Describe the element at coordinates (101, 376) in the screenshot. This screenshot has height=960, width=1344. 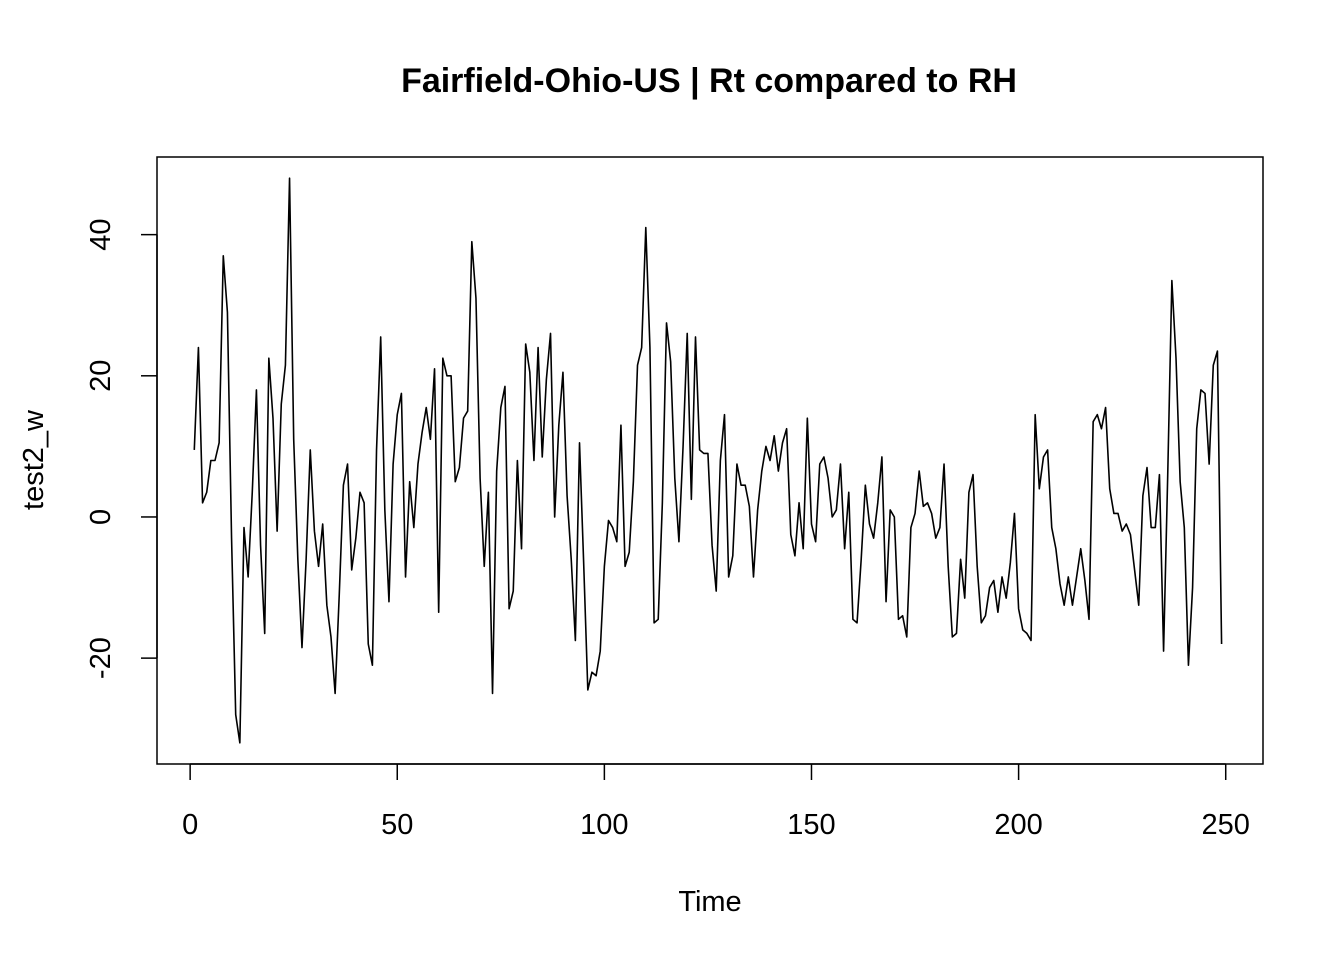
I see `y-tick-label: 20` at that location.